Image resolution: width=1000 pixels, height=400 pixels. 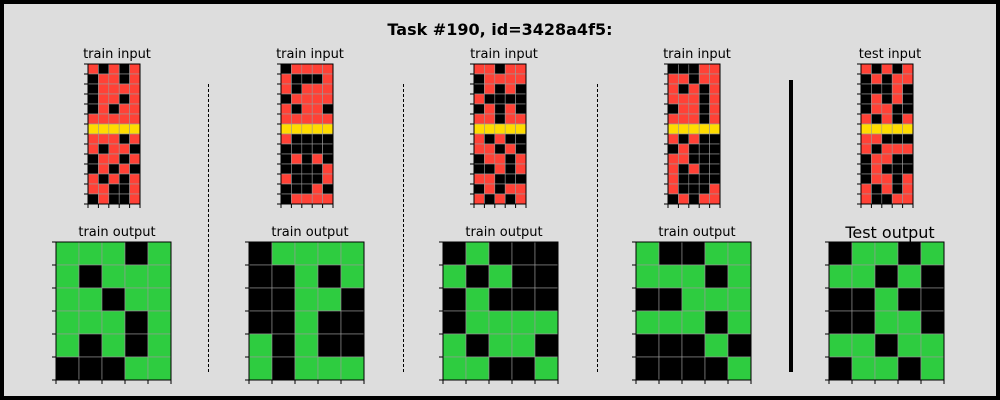 What do you see at coordinates (890, 232) in the screenshot?
I see `test-output-label: Test output` at bounding box center [890, 232].